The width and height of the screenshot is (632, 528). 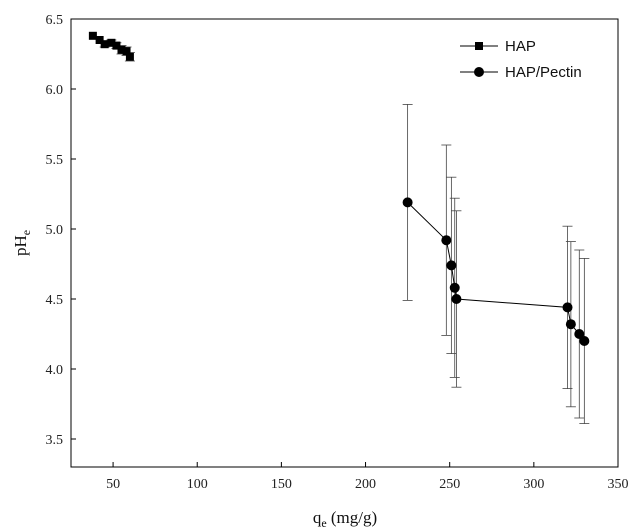 I want to click on x-axis-title-unit: (mg/g), so click(x=352, y=517).